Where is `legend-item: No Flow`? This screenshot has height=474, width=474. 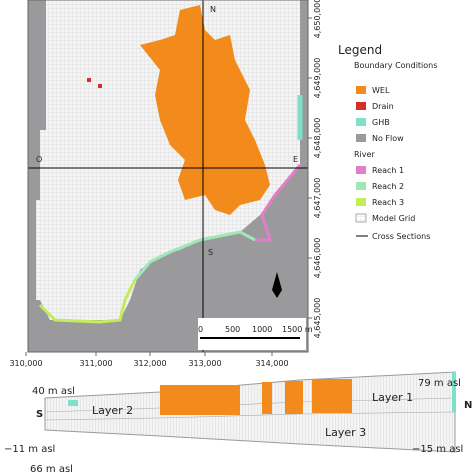 legend-item: No Flow is located at coordinates (388, 138).